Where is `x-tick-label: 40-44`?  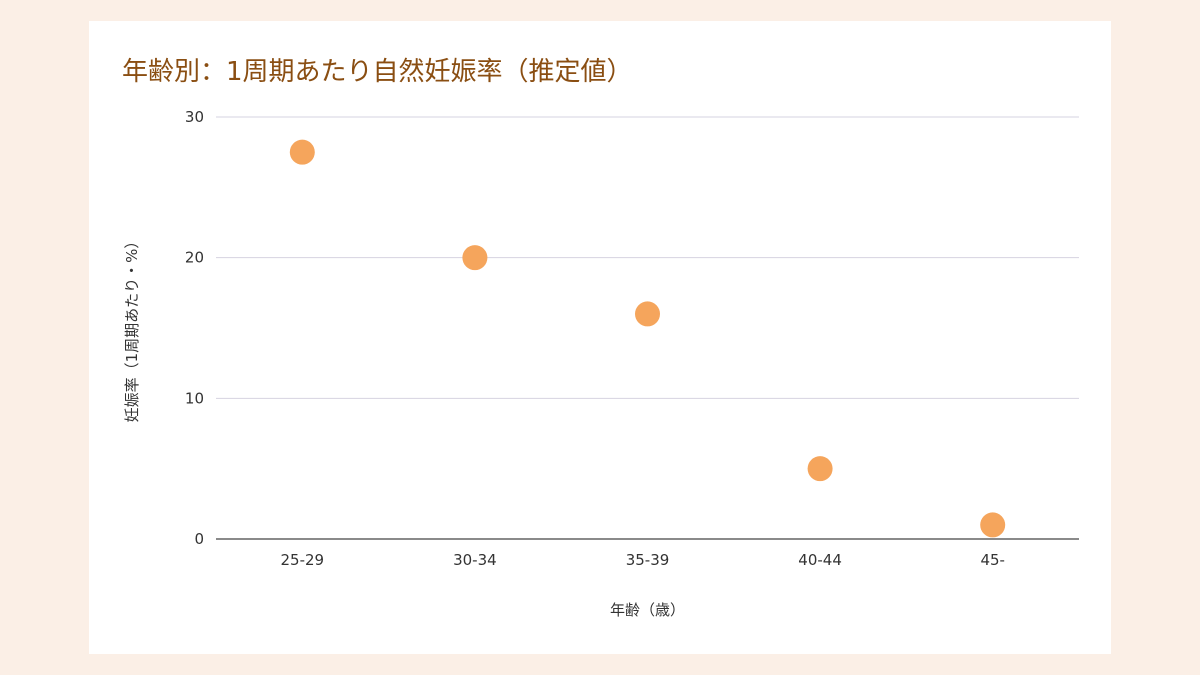 x-tick-label: 40-44 is located at coordinates (820, 560).